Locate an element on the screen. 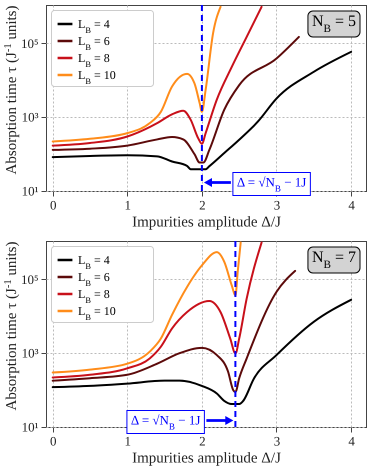 The width and height of the screenshot is (374, 468). annotation: N$_{B}$ = 5 is located at coordinates (334, 24).